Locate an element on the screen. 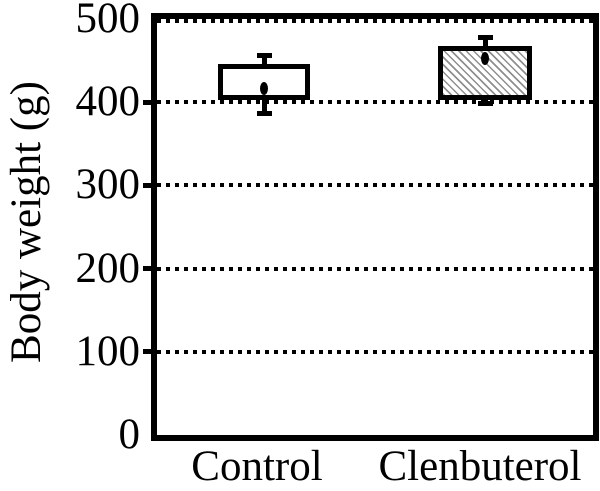 The height and width of the screenshot is (491, 600). x-tick-label-control: Control is located at coordinates (257, 466).